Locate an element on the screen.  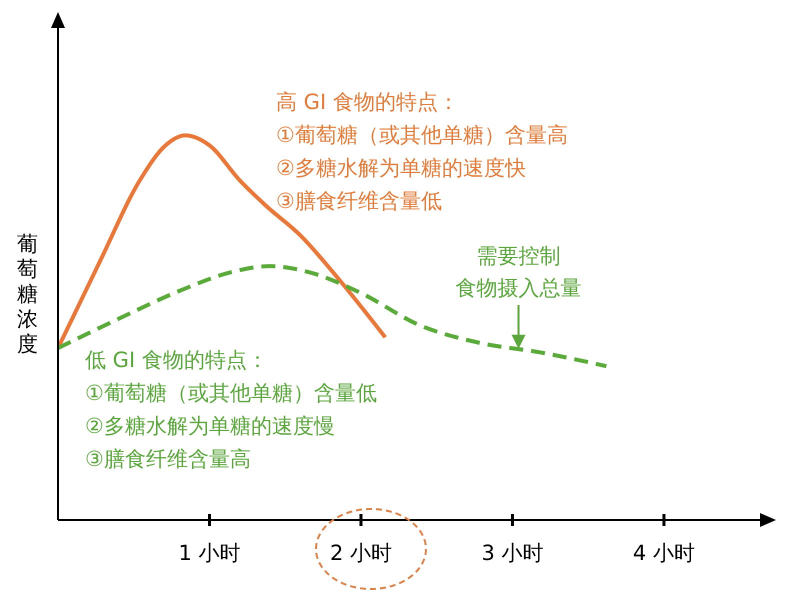
y-axis-title: 葡萄糖浓度 is located at coordinates (28, 294).